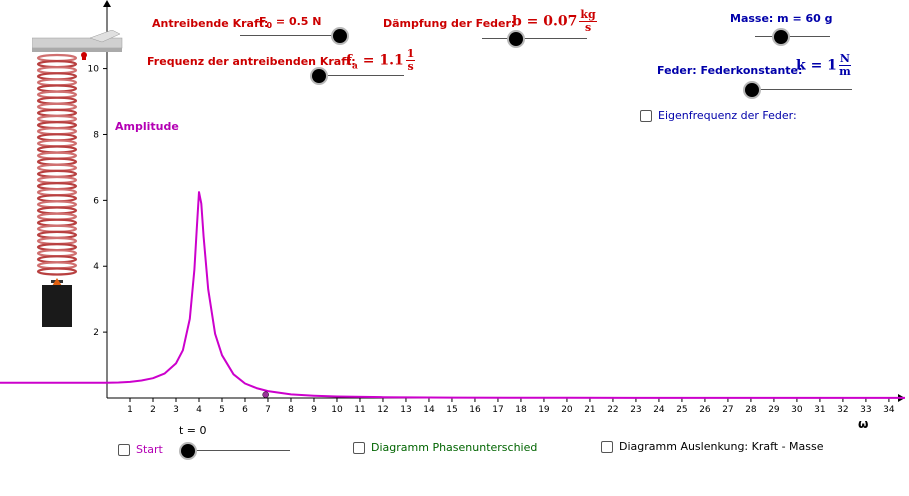 This screenshot has width=909, height=496. I want to click on phase-diagram-checkbox: Diagramm Phasenunterschied, so click(445, 447).